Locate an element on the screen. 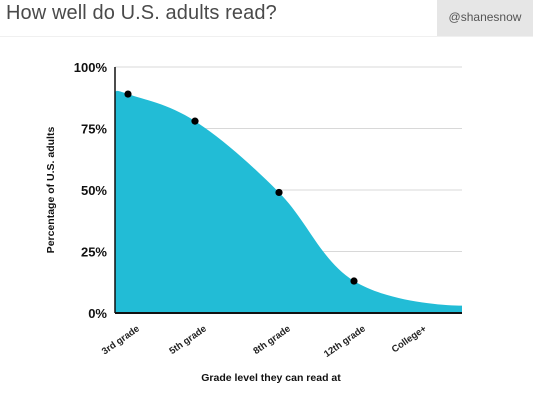 The image size is (533, 400). author-handle: @shanesnow is located at coordinates (485, 17).